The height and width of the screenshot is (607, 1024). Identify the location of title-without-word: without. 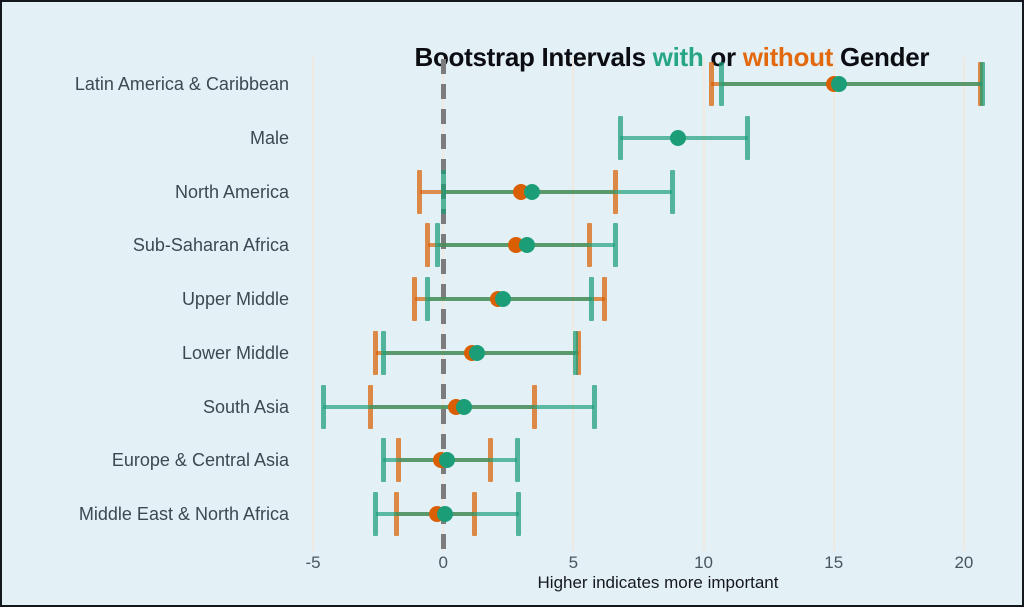
(788, 57).